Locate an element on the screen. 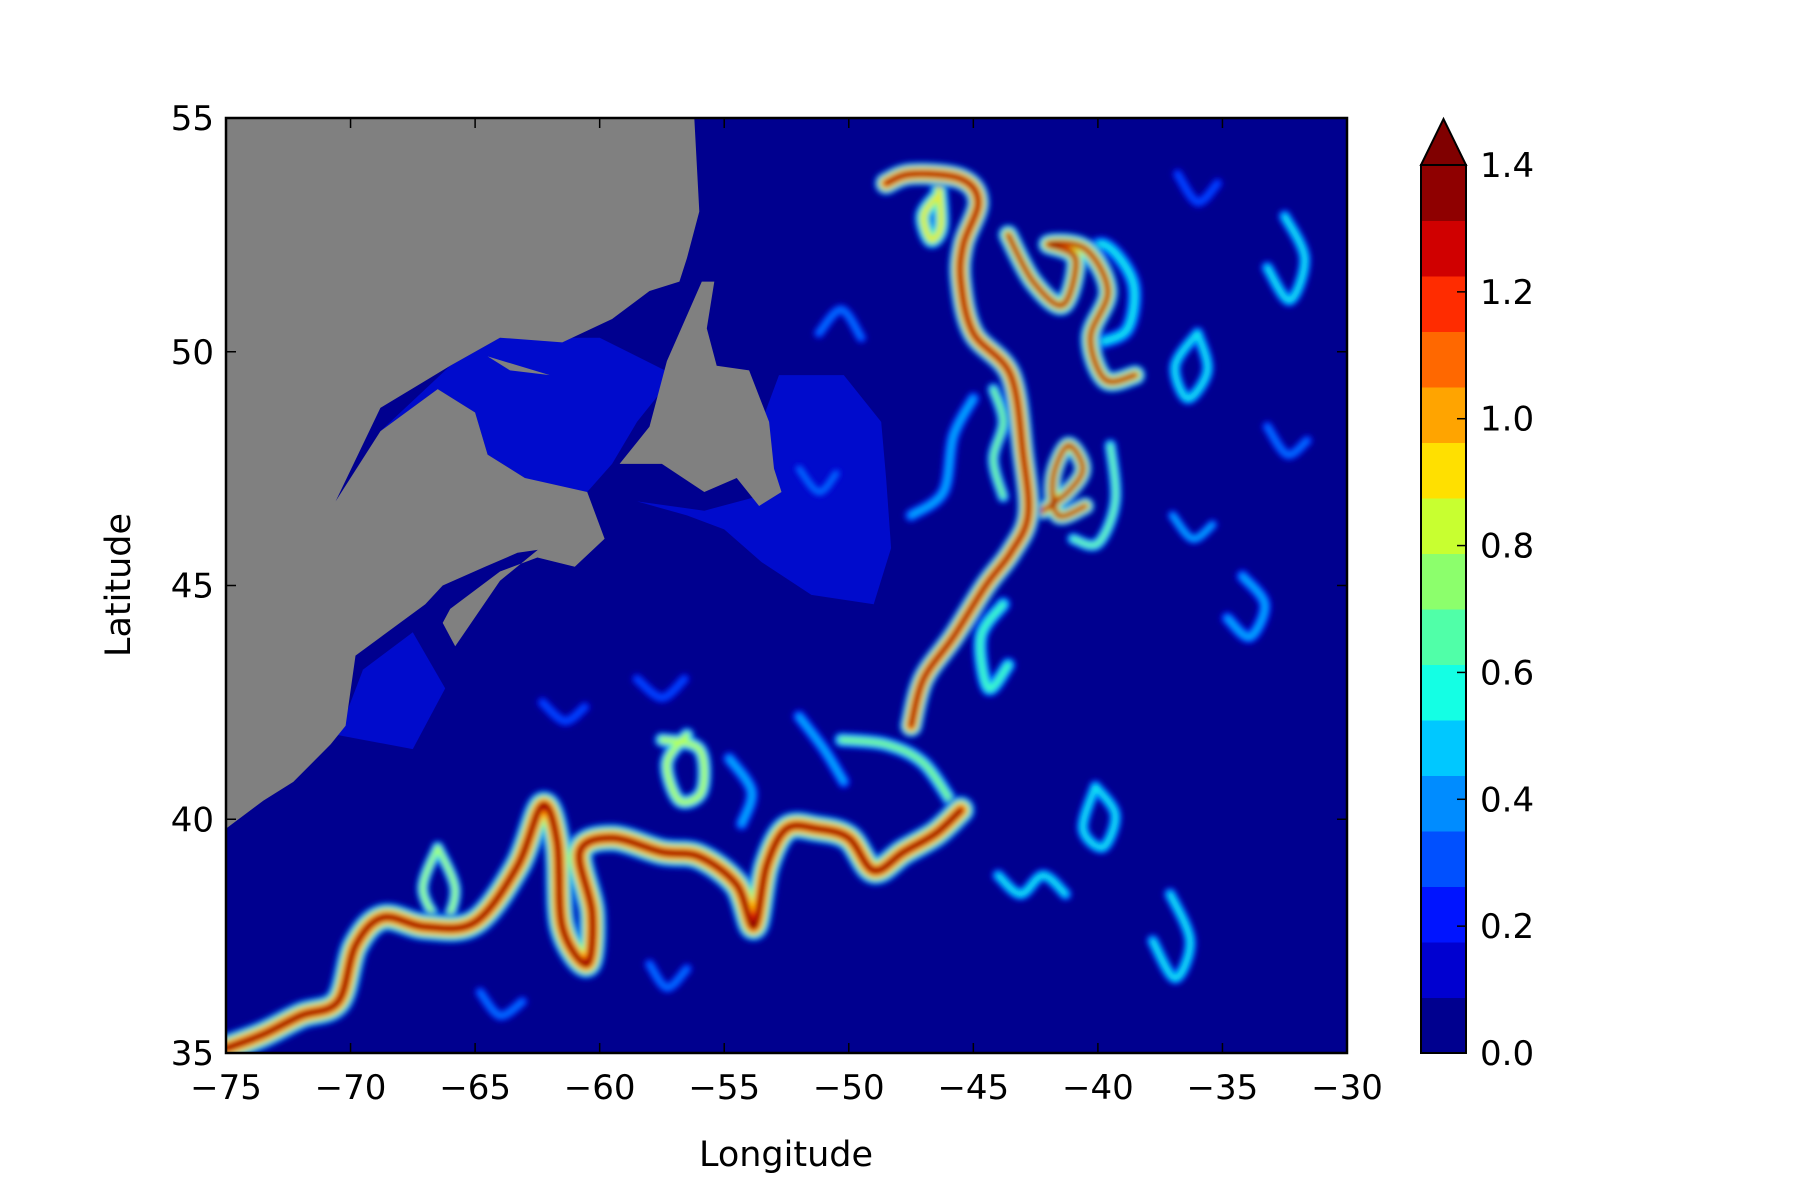 This screenshot has width=1800, height=1200. x-tick-label: −35 is located at coordinates (1223, 1088).